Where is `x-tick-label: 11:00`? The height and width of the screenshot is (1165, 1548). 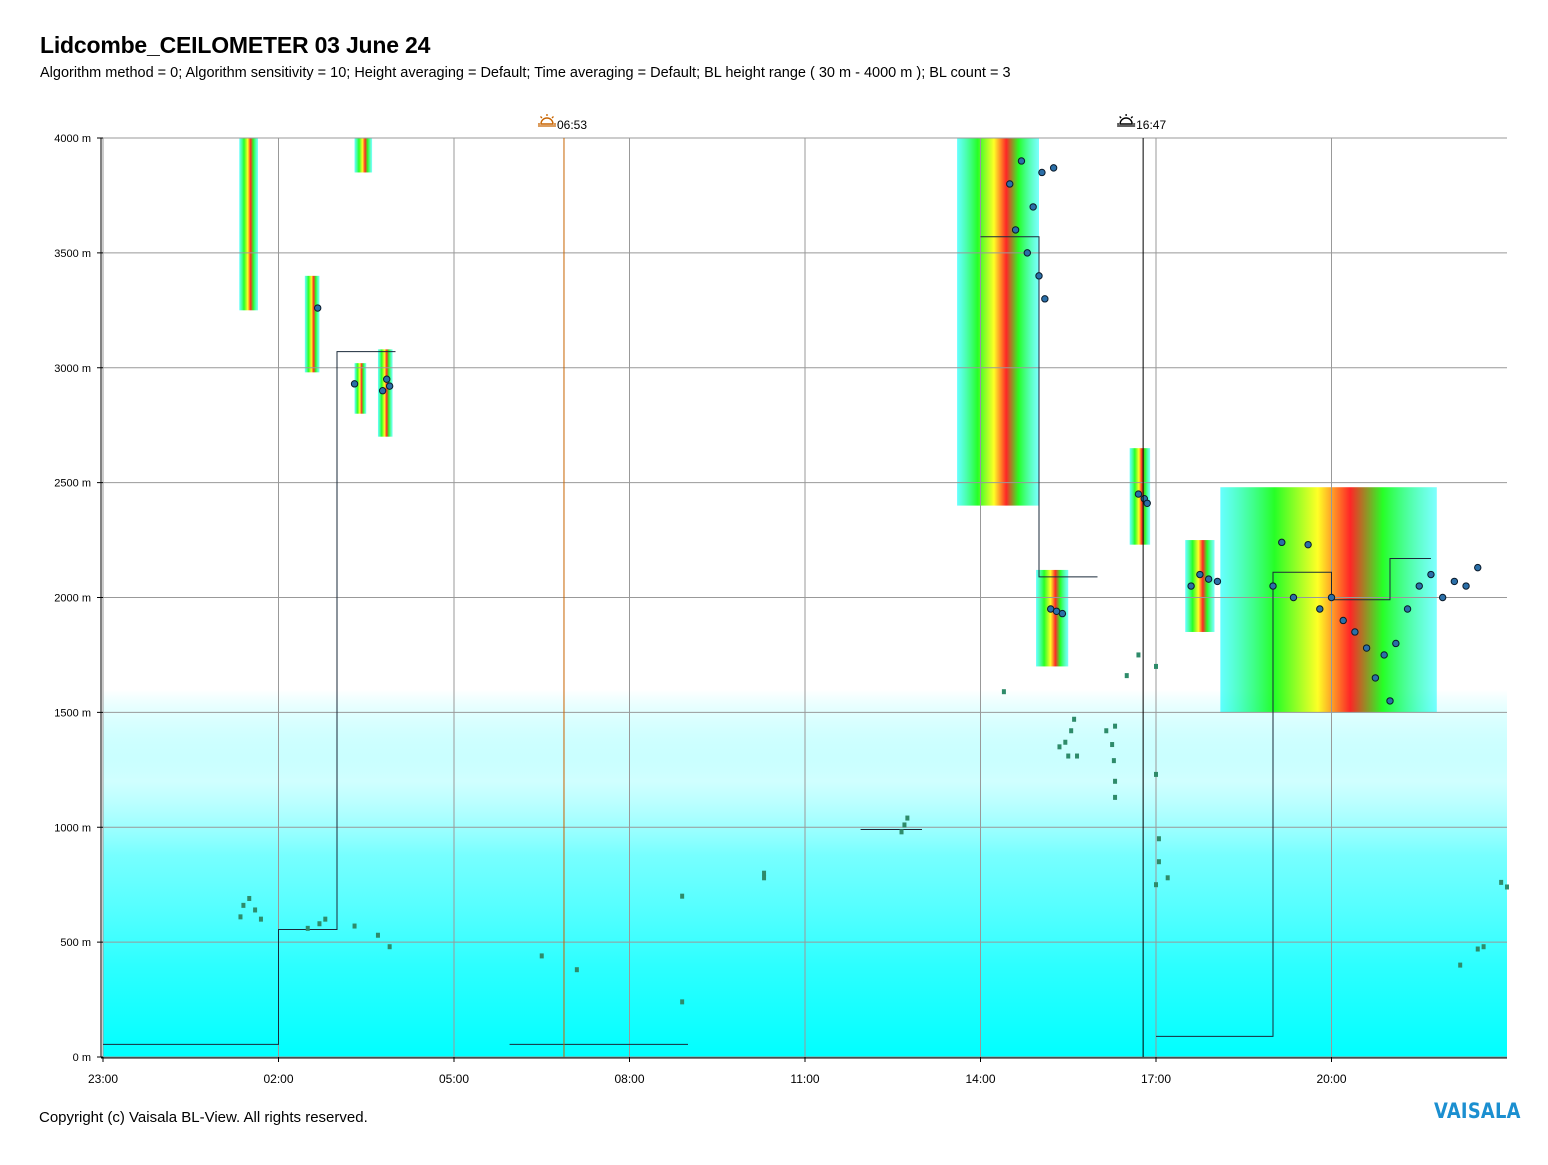
x-tick-label: 11:00 is located at coordinates (804, 1079).